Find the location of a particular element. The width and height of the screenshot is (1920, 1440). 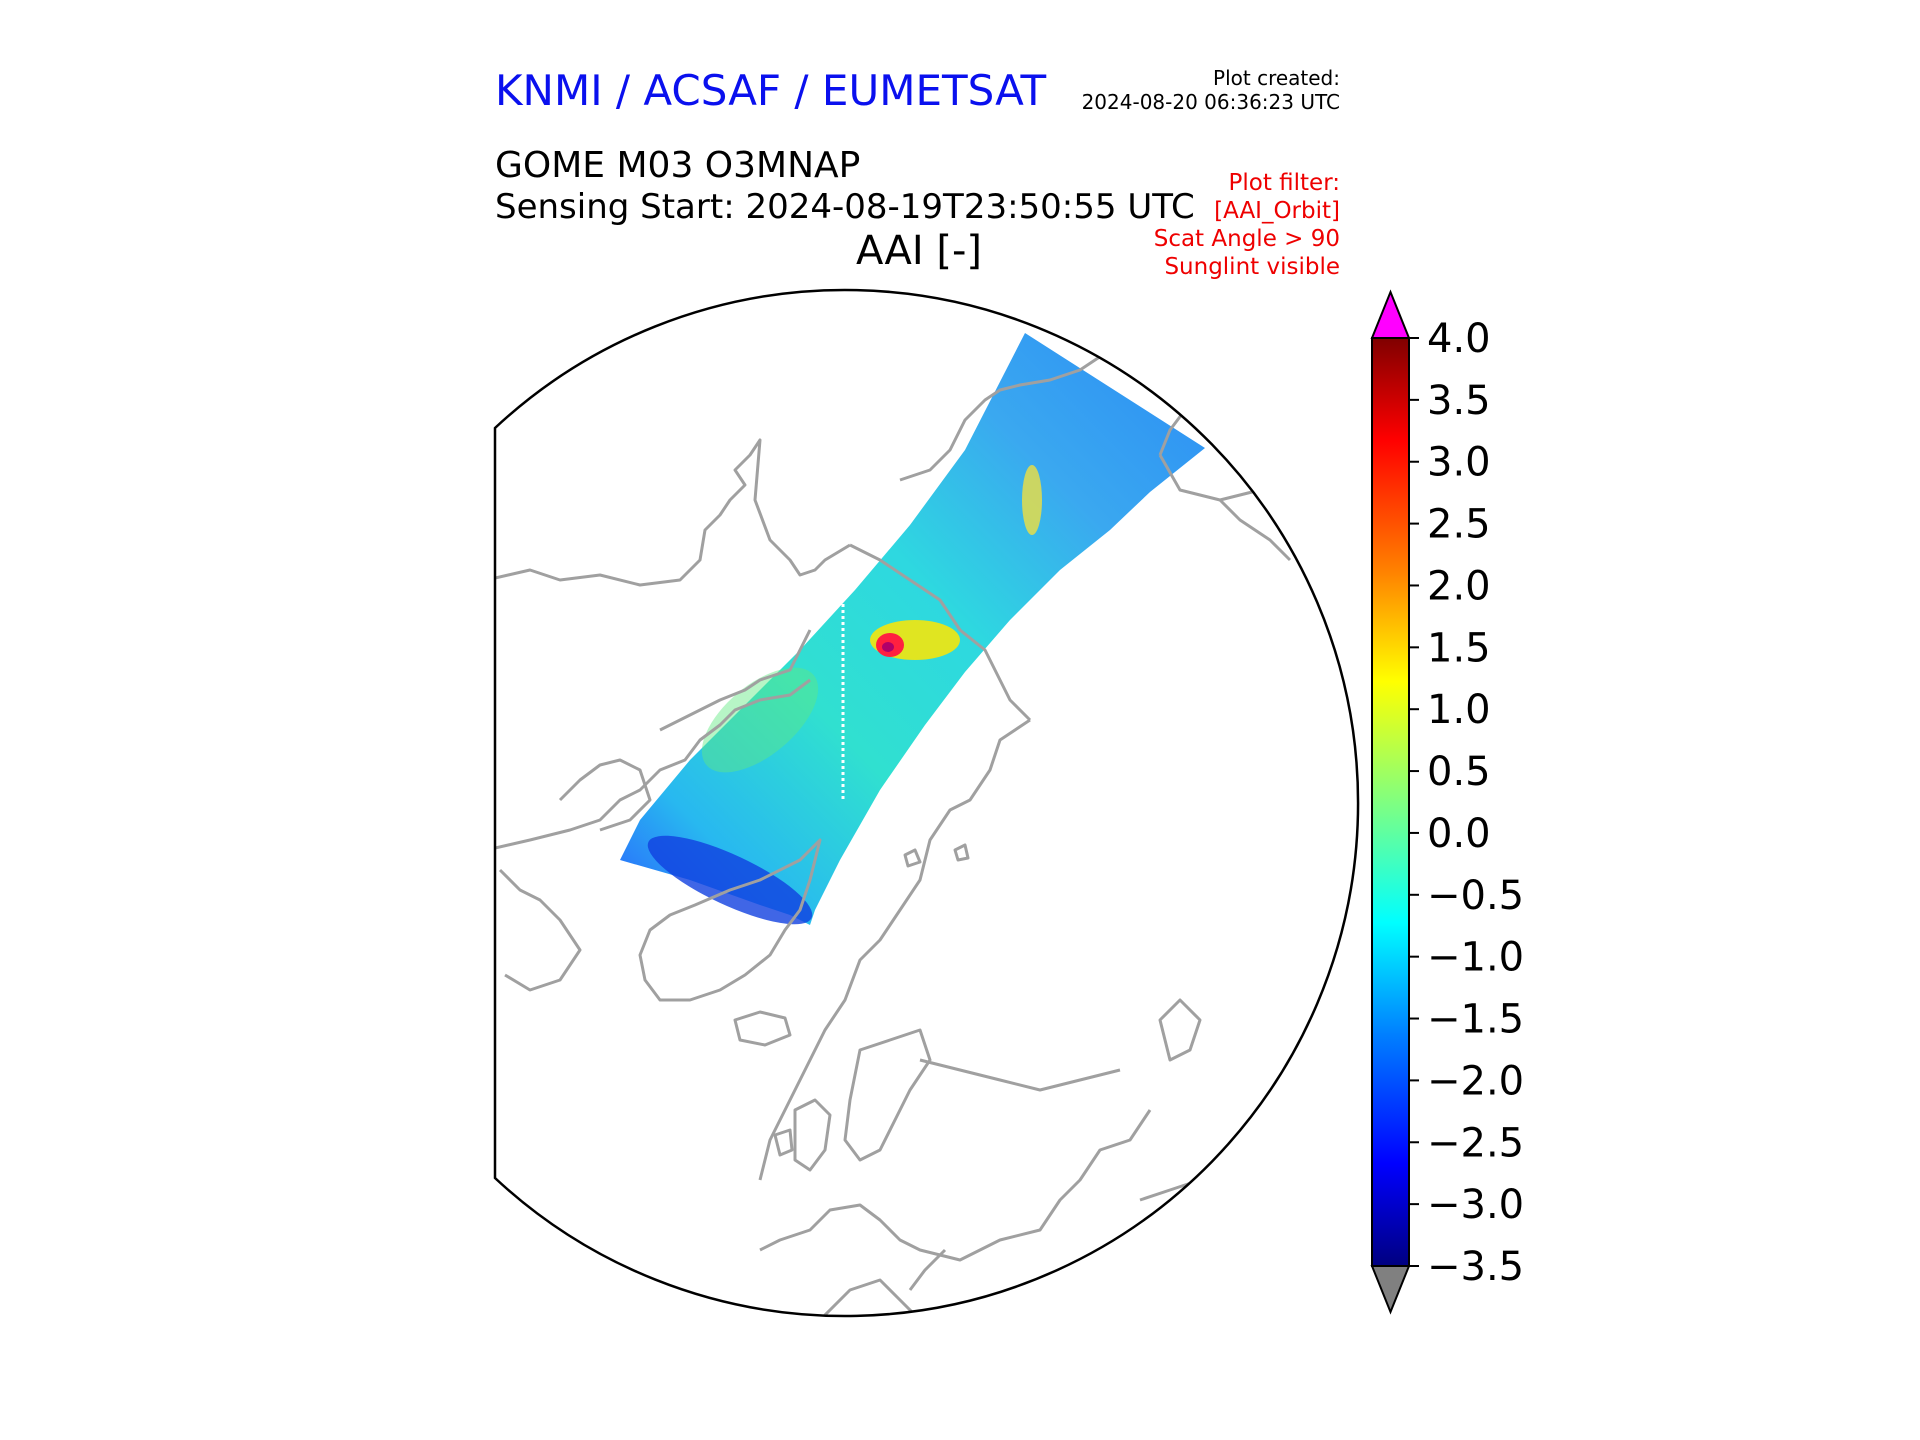

colorbar-tick-label: −3.0 is located at coordinates (1475, 1205).